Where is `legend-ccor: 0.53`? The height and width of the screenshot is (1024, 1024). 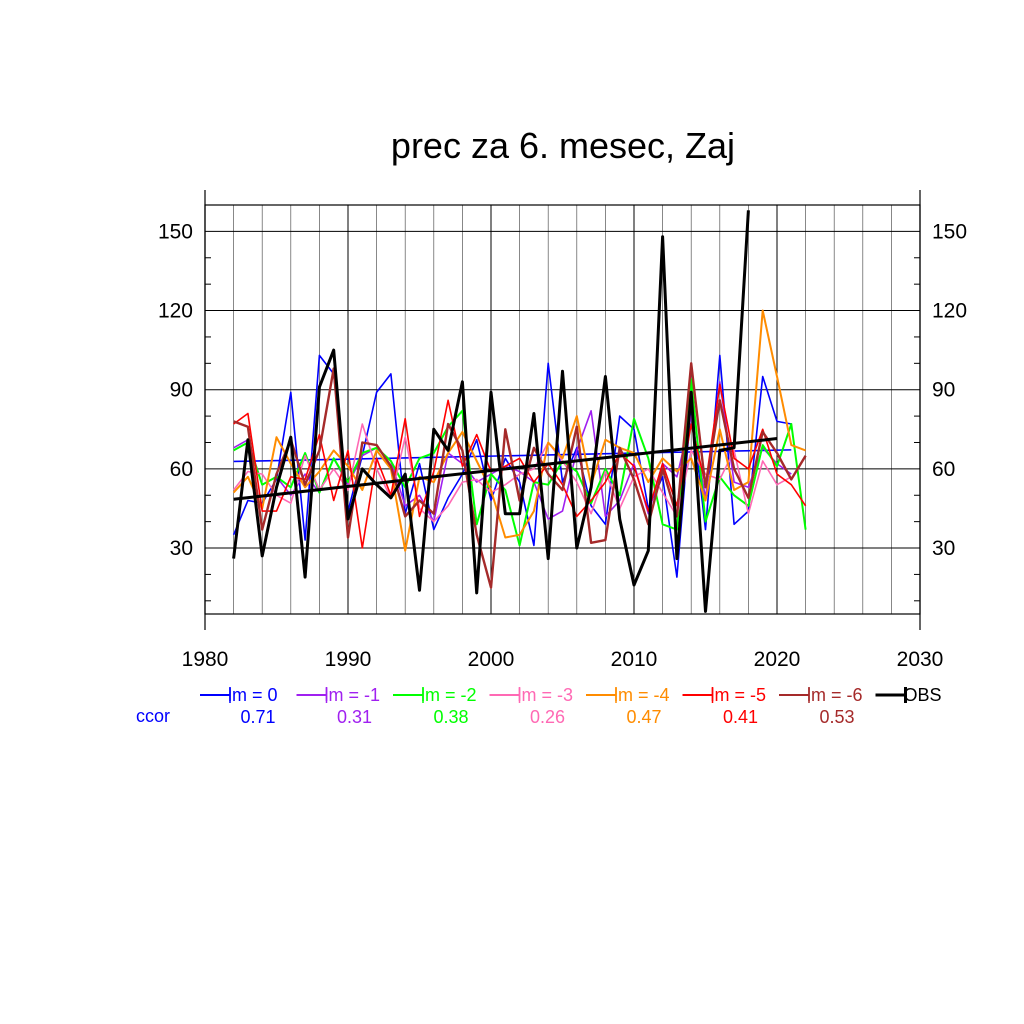
legend-ccor: 0.53 is located at coordinates (836, 717).